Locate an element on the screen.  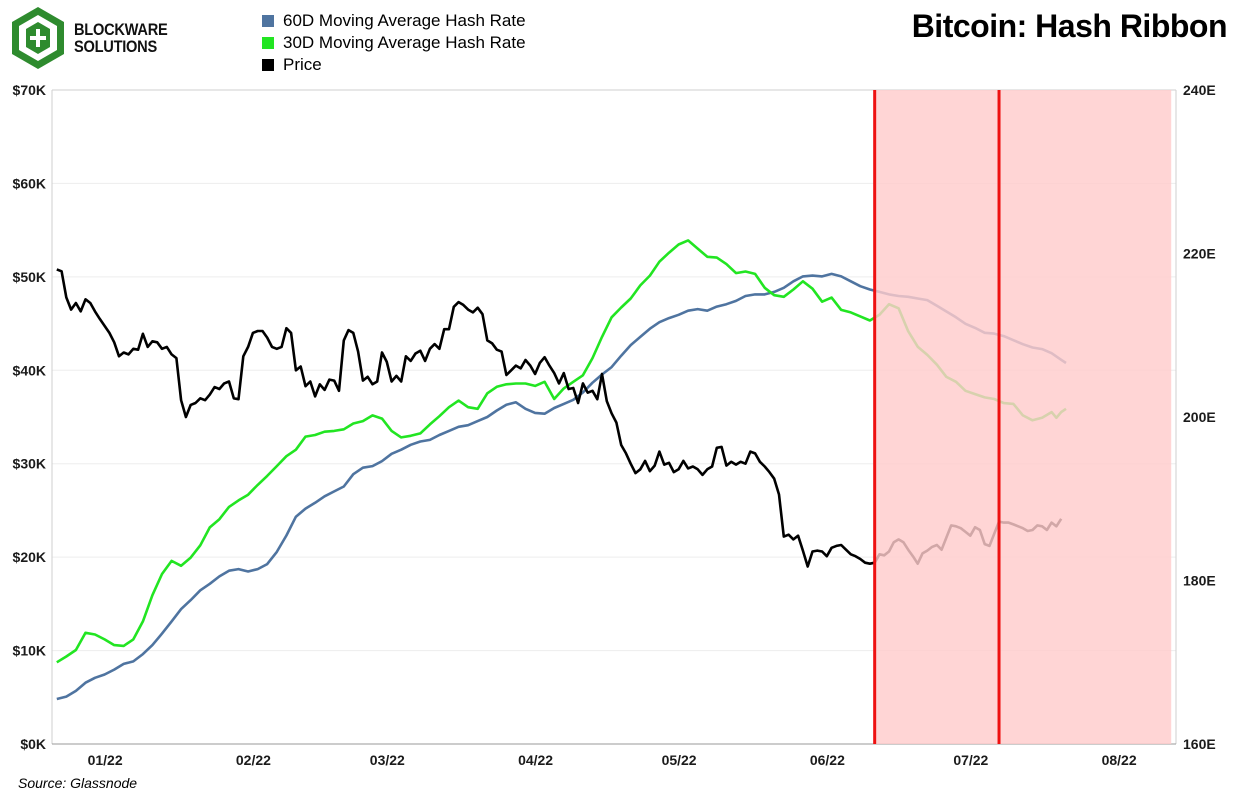
y-left-tick-label: $60K is located at coordinates (29, 183).